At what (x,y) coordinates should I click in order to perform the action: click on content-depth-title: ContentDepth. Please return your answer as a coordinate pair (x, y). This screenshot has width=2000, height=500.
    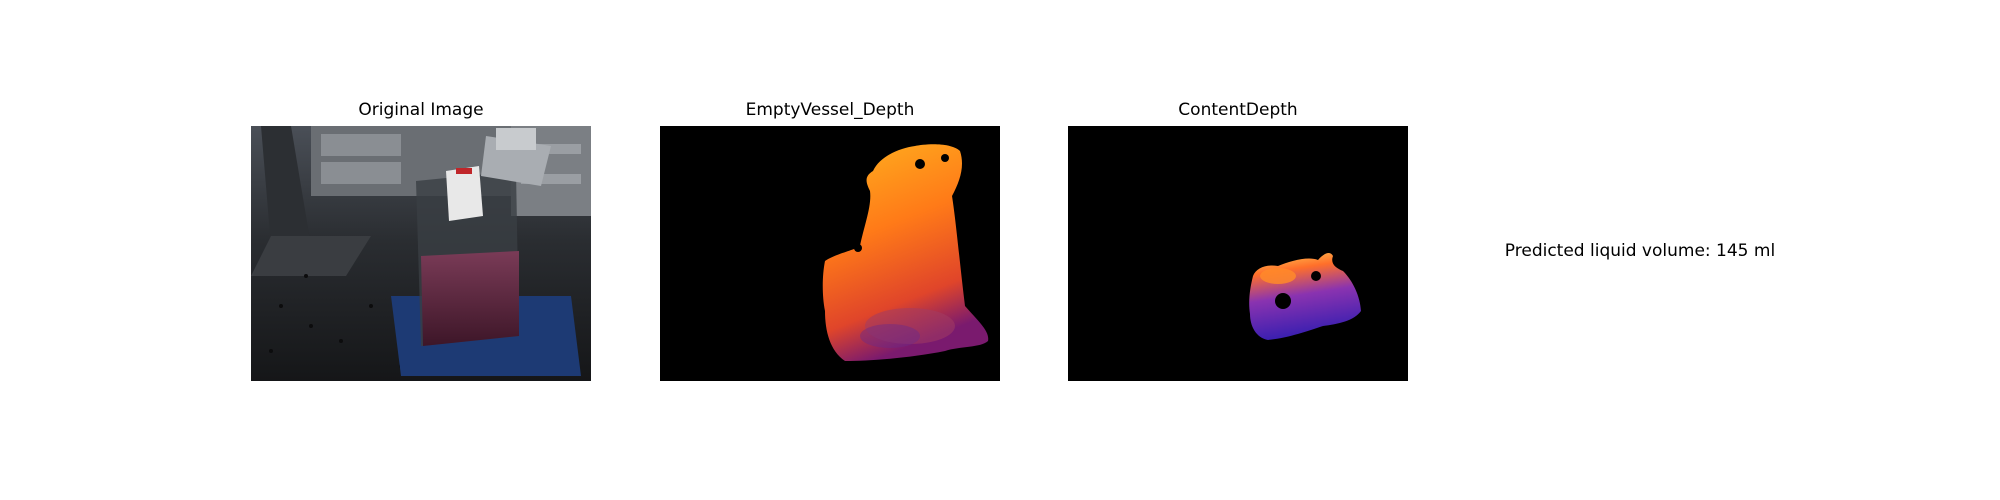
    Looking at the image, I should click on (1238, 110).